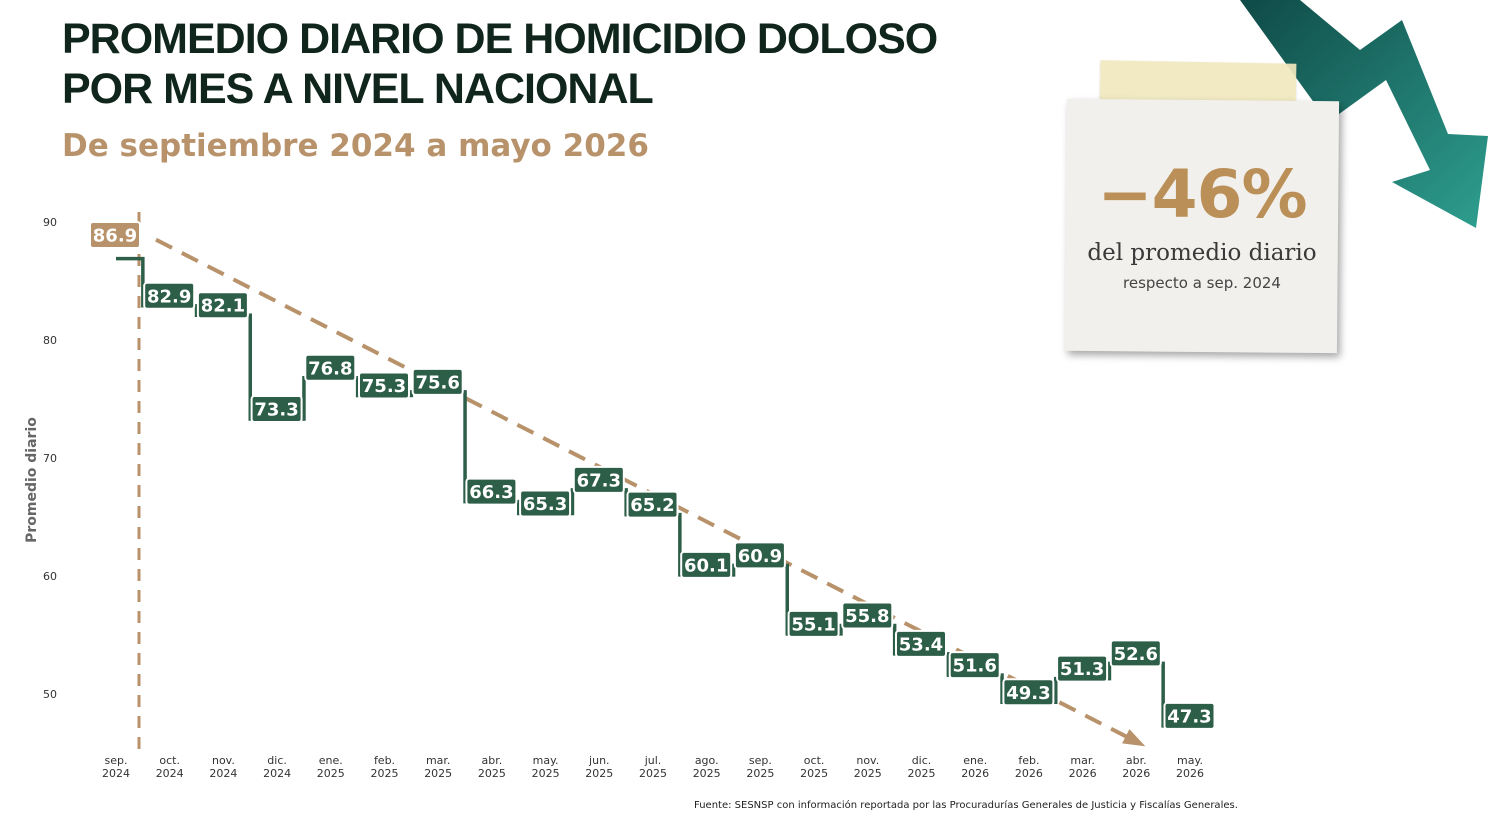 This screenshot has height=832, width=1503. I want to click on callout-line1: del promedio diario, so click(1202, 253).